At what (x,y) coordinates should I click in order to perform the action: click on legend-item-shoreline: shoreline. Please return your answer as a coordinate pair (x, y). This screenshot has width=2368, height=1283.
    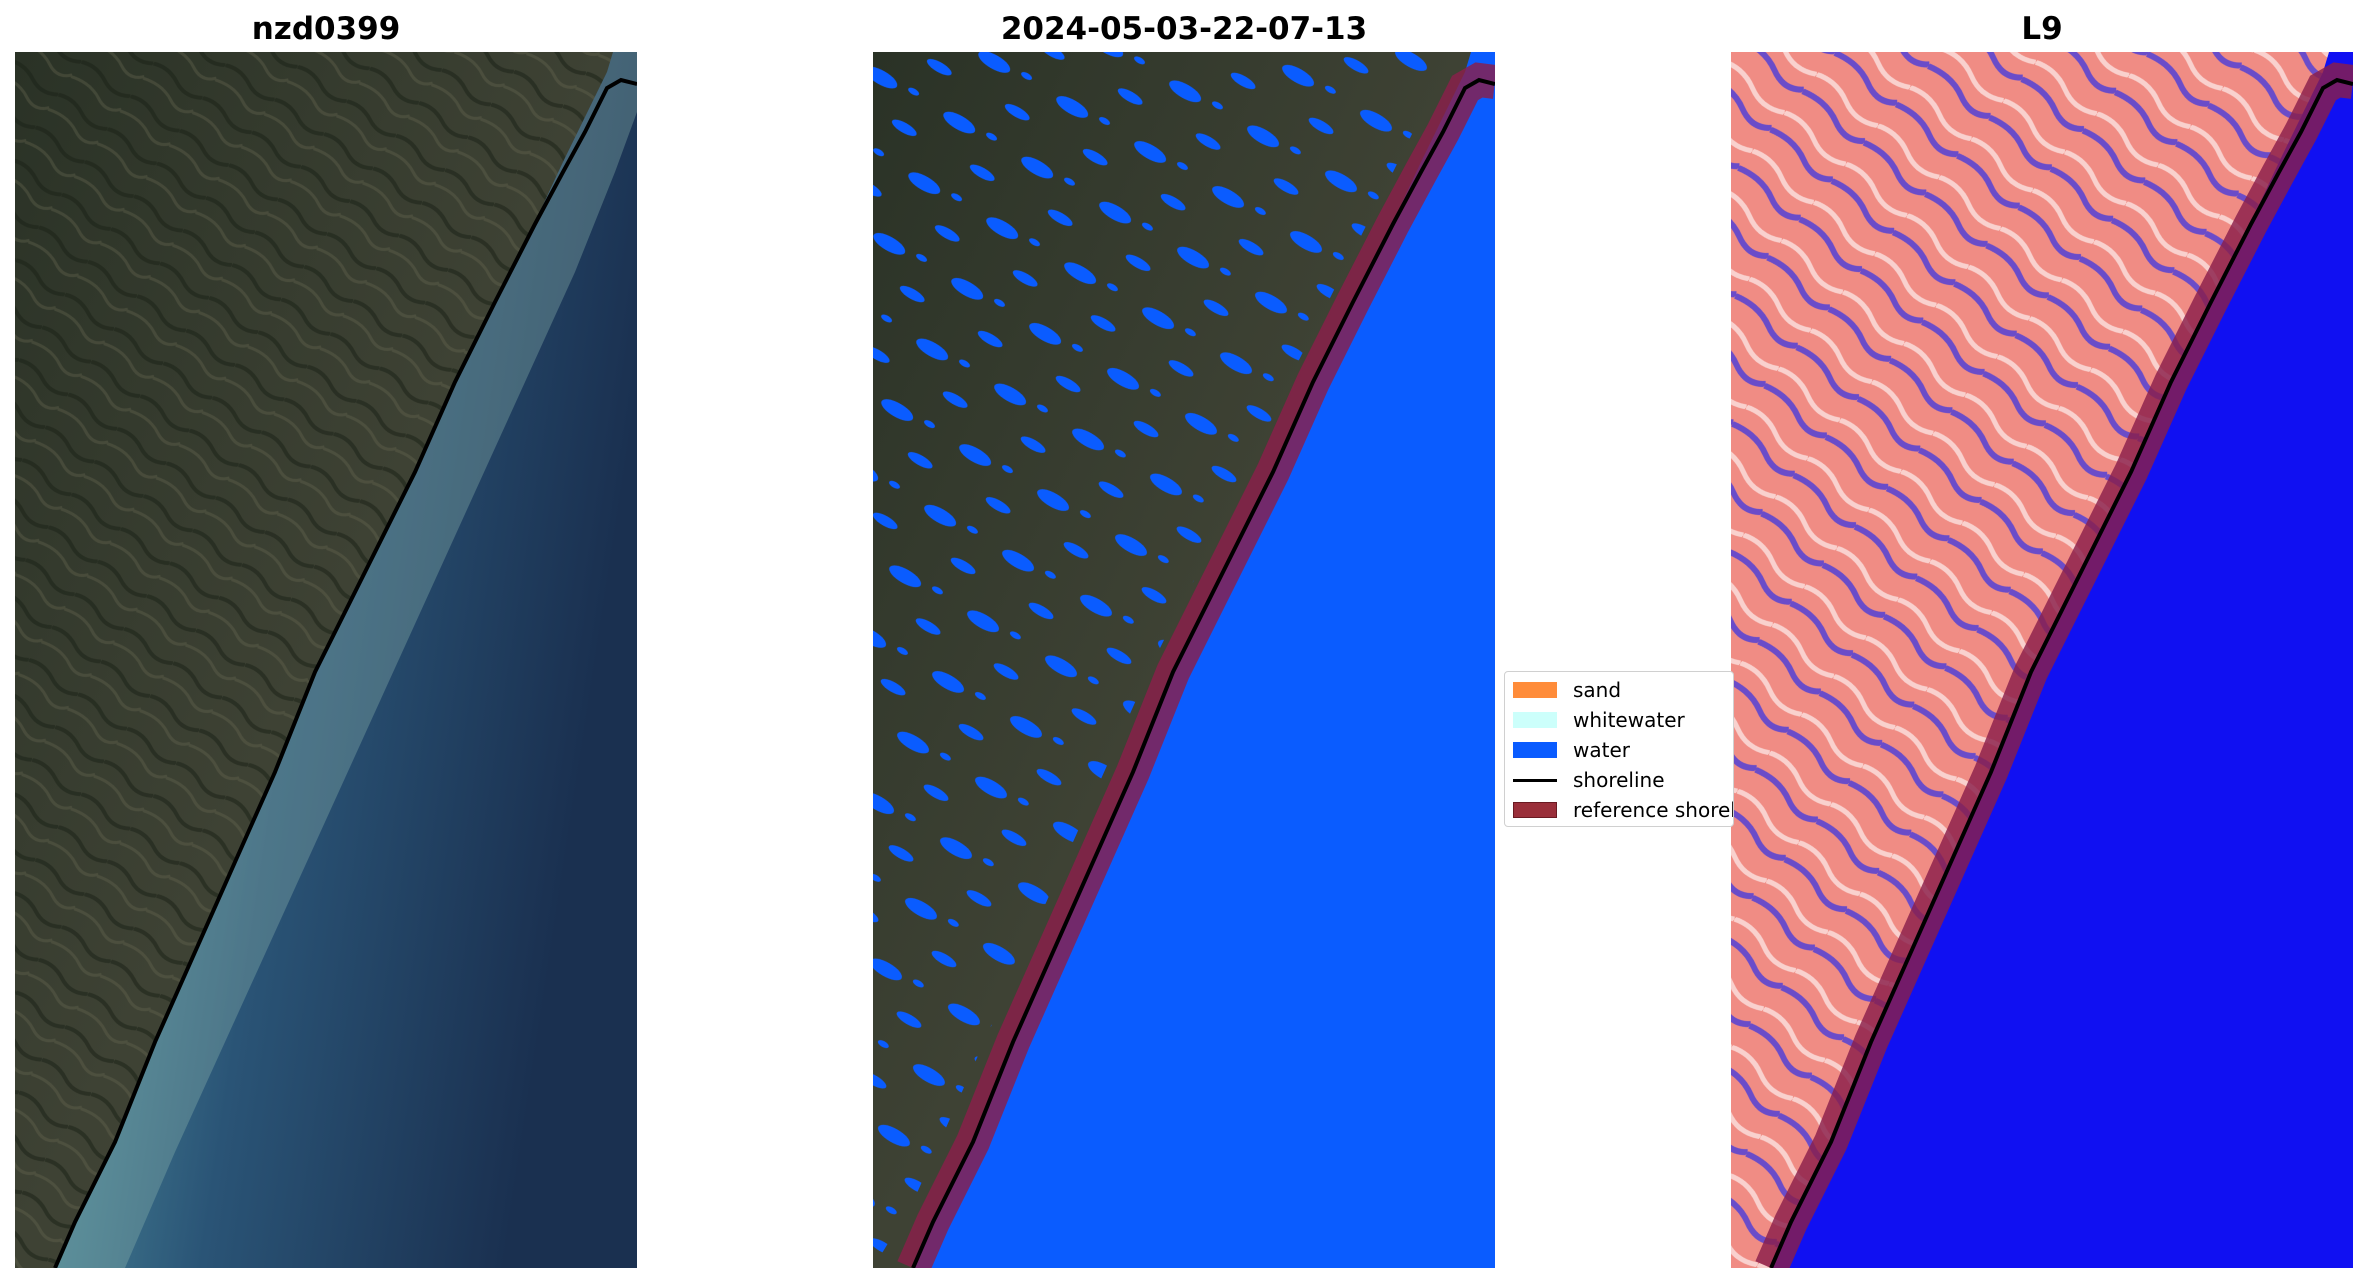
    Looking at the image, I should click on (1623, 780).